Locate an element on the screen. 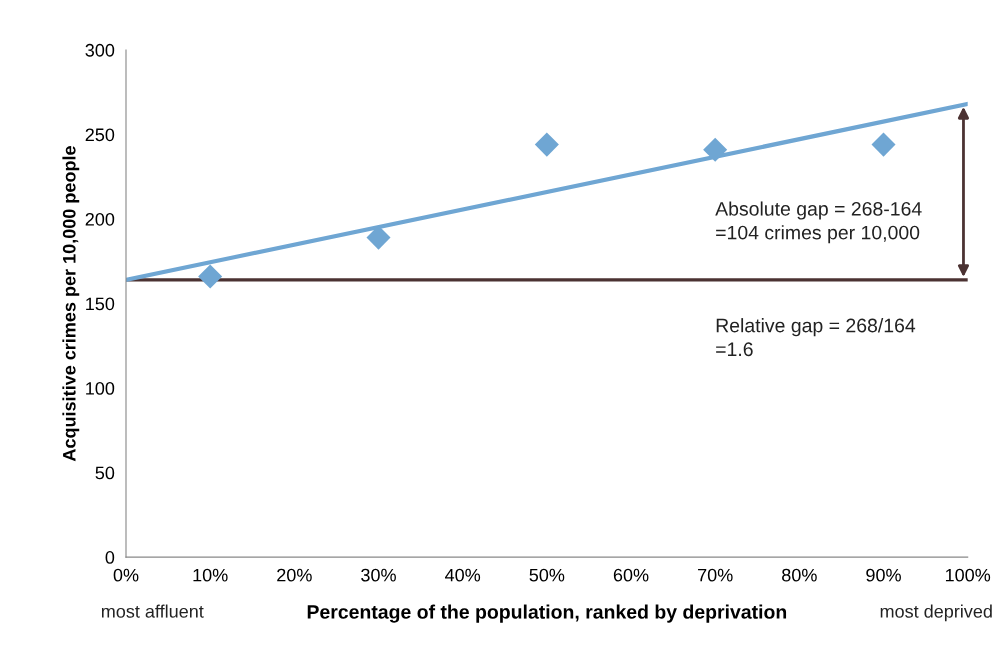 This screenshot has width=1008, height=657. annotation: Absolute gap = 268-164 =104 crimes per 10,000 is located at coordinates (818, 222).